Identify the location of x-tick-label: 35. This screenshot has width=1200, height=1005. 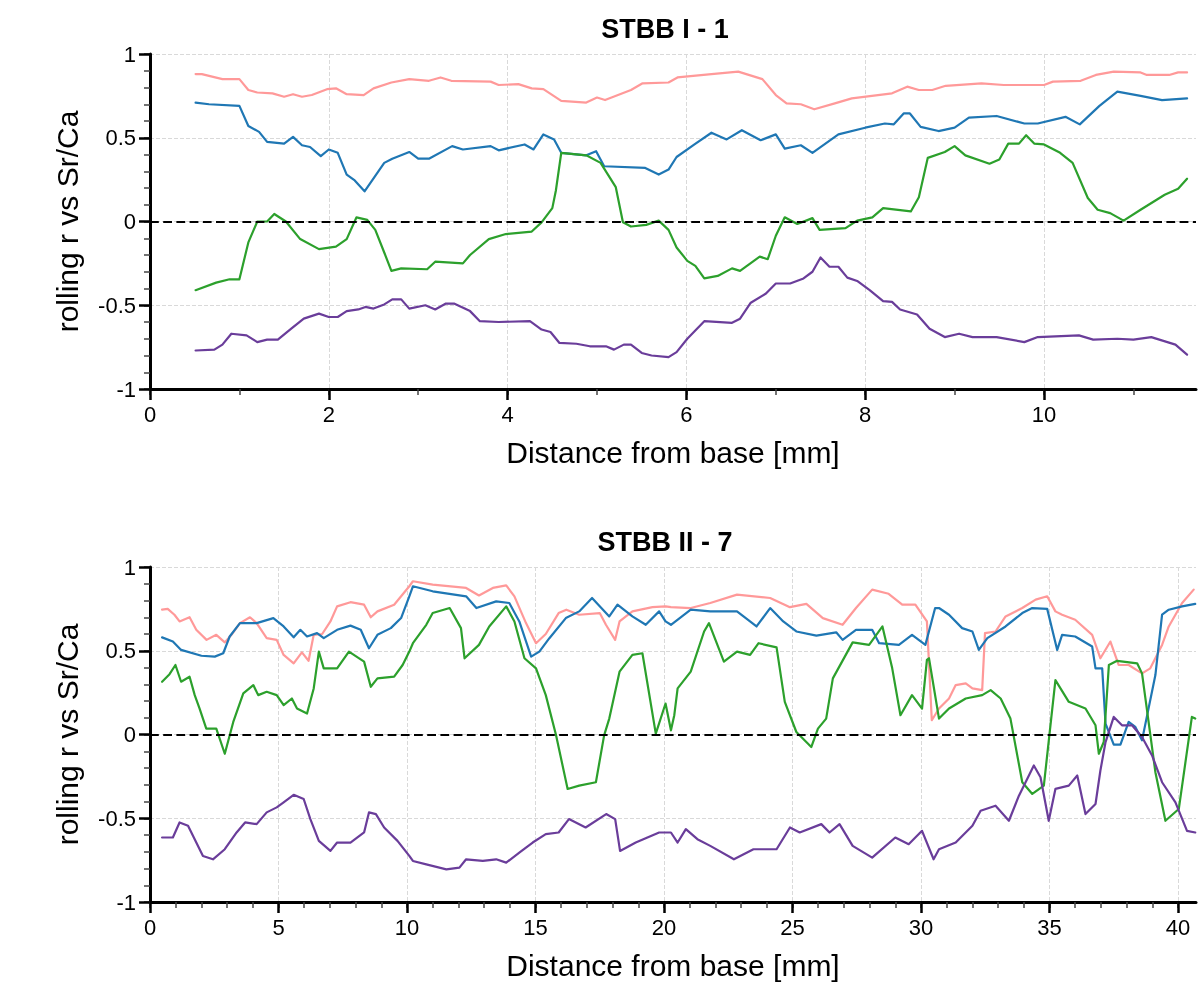
(1049, 927).